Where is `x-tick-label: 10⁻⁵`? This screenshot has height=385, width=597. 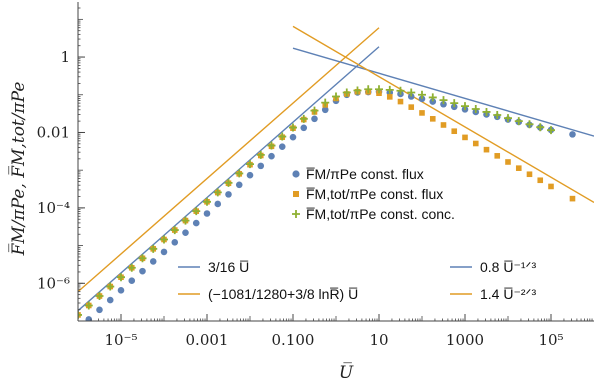
x-tick-label: 10⁻⁵ is located at coordinates (120, 340).